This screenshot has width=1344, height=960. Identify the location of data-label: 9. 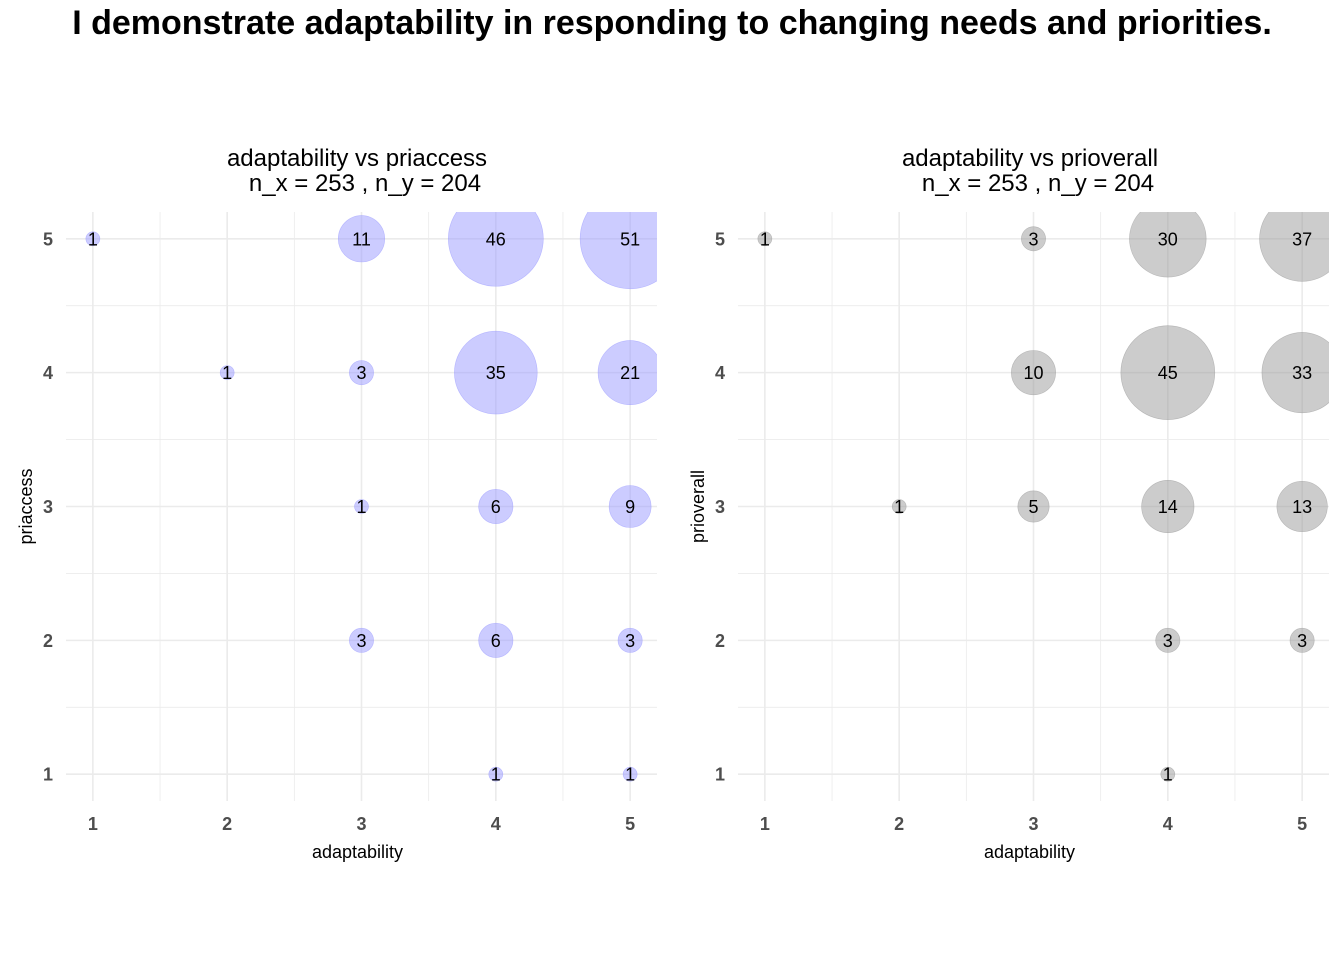
(630, 507).